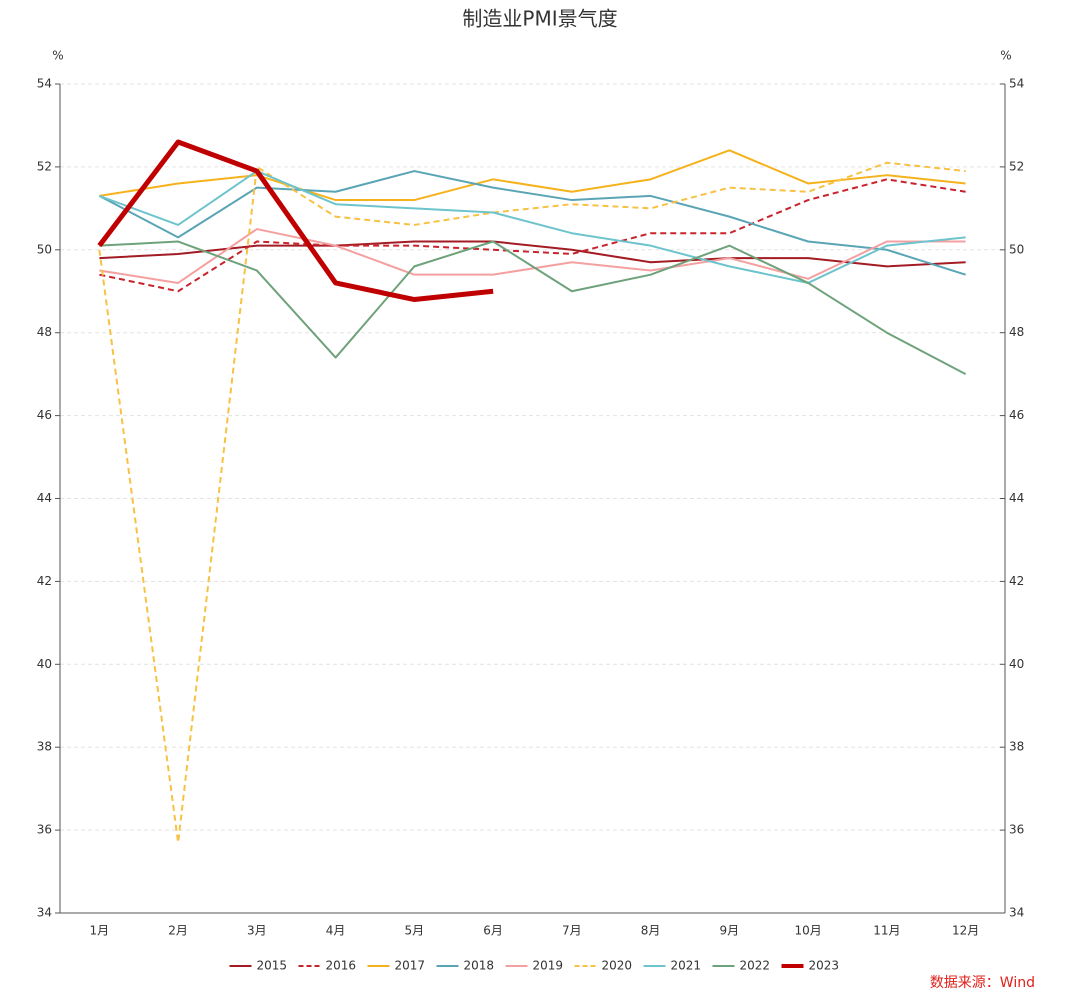 This screenshot has height=996, width=1080. What do you see at coordinates (965, 931) in the screenshot?
I see `x-tick-label: 12月` at bounding box center [965, 931].